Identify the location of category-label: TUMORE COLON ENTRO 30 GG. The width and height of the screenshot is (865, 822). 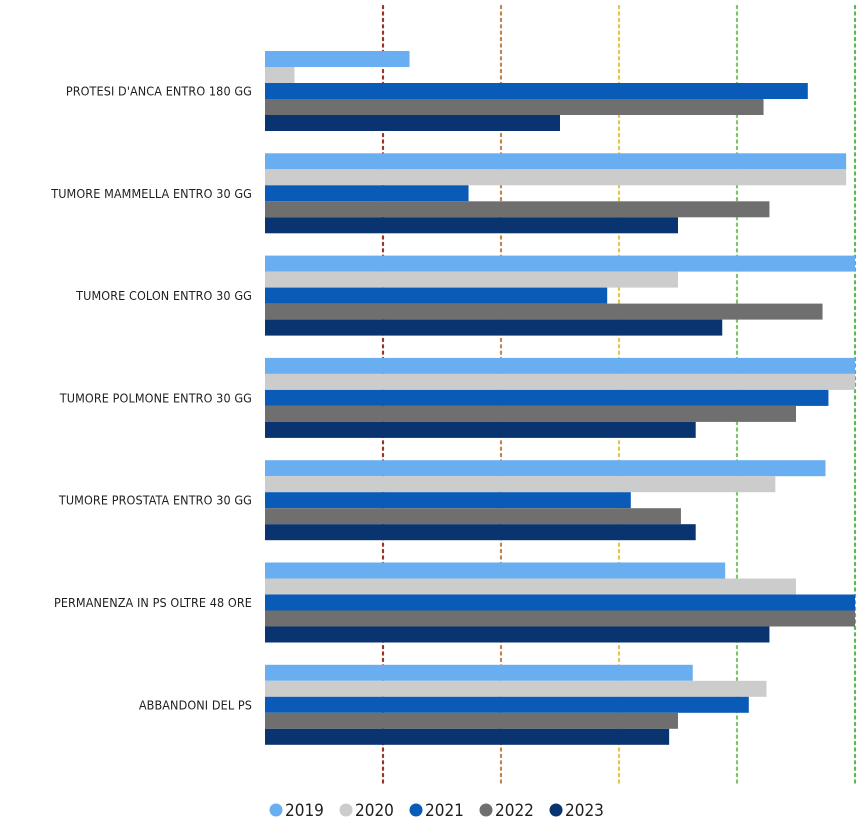
(163, 295).